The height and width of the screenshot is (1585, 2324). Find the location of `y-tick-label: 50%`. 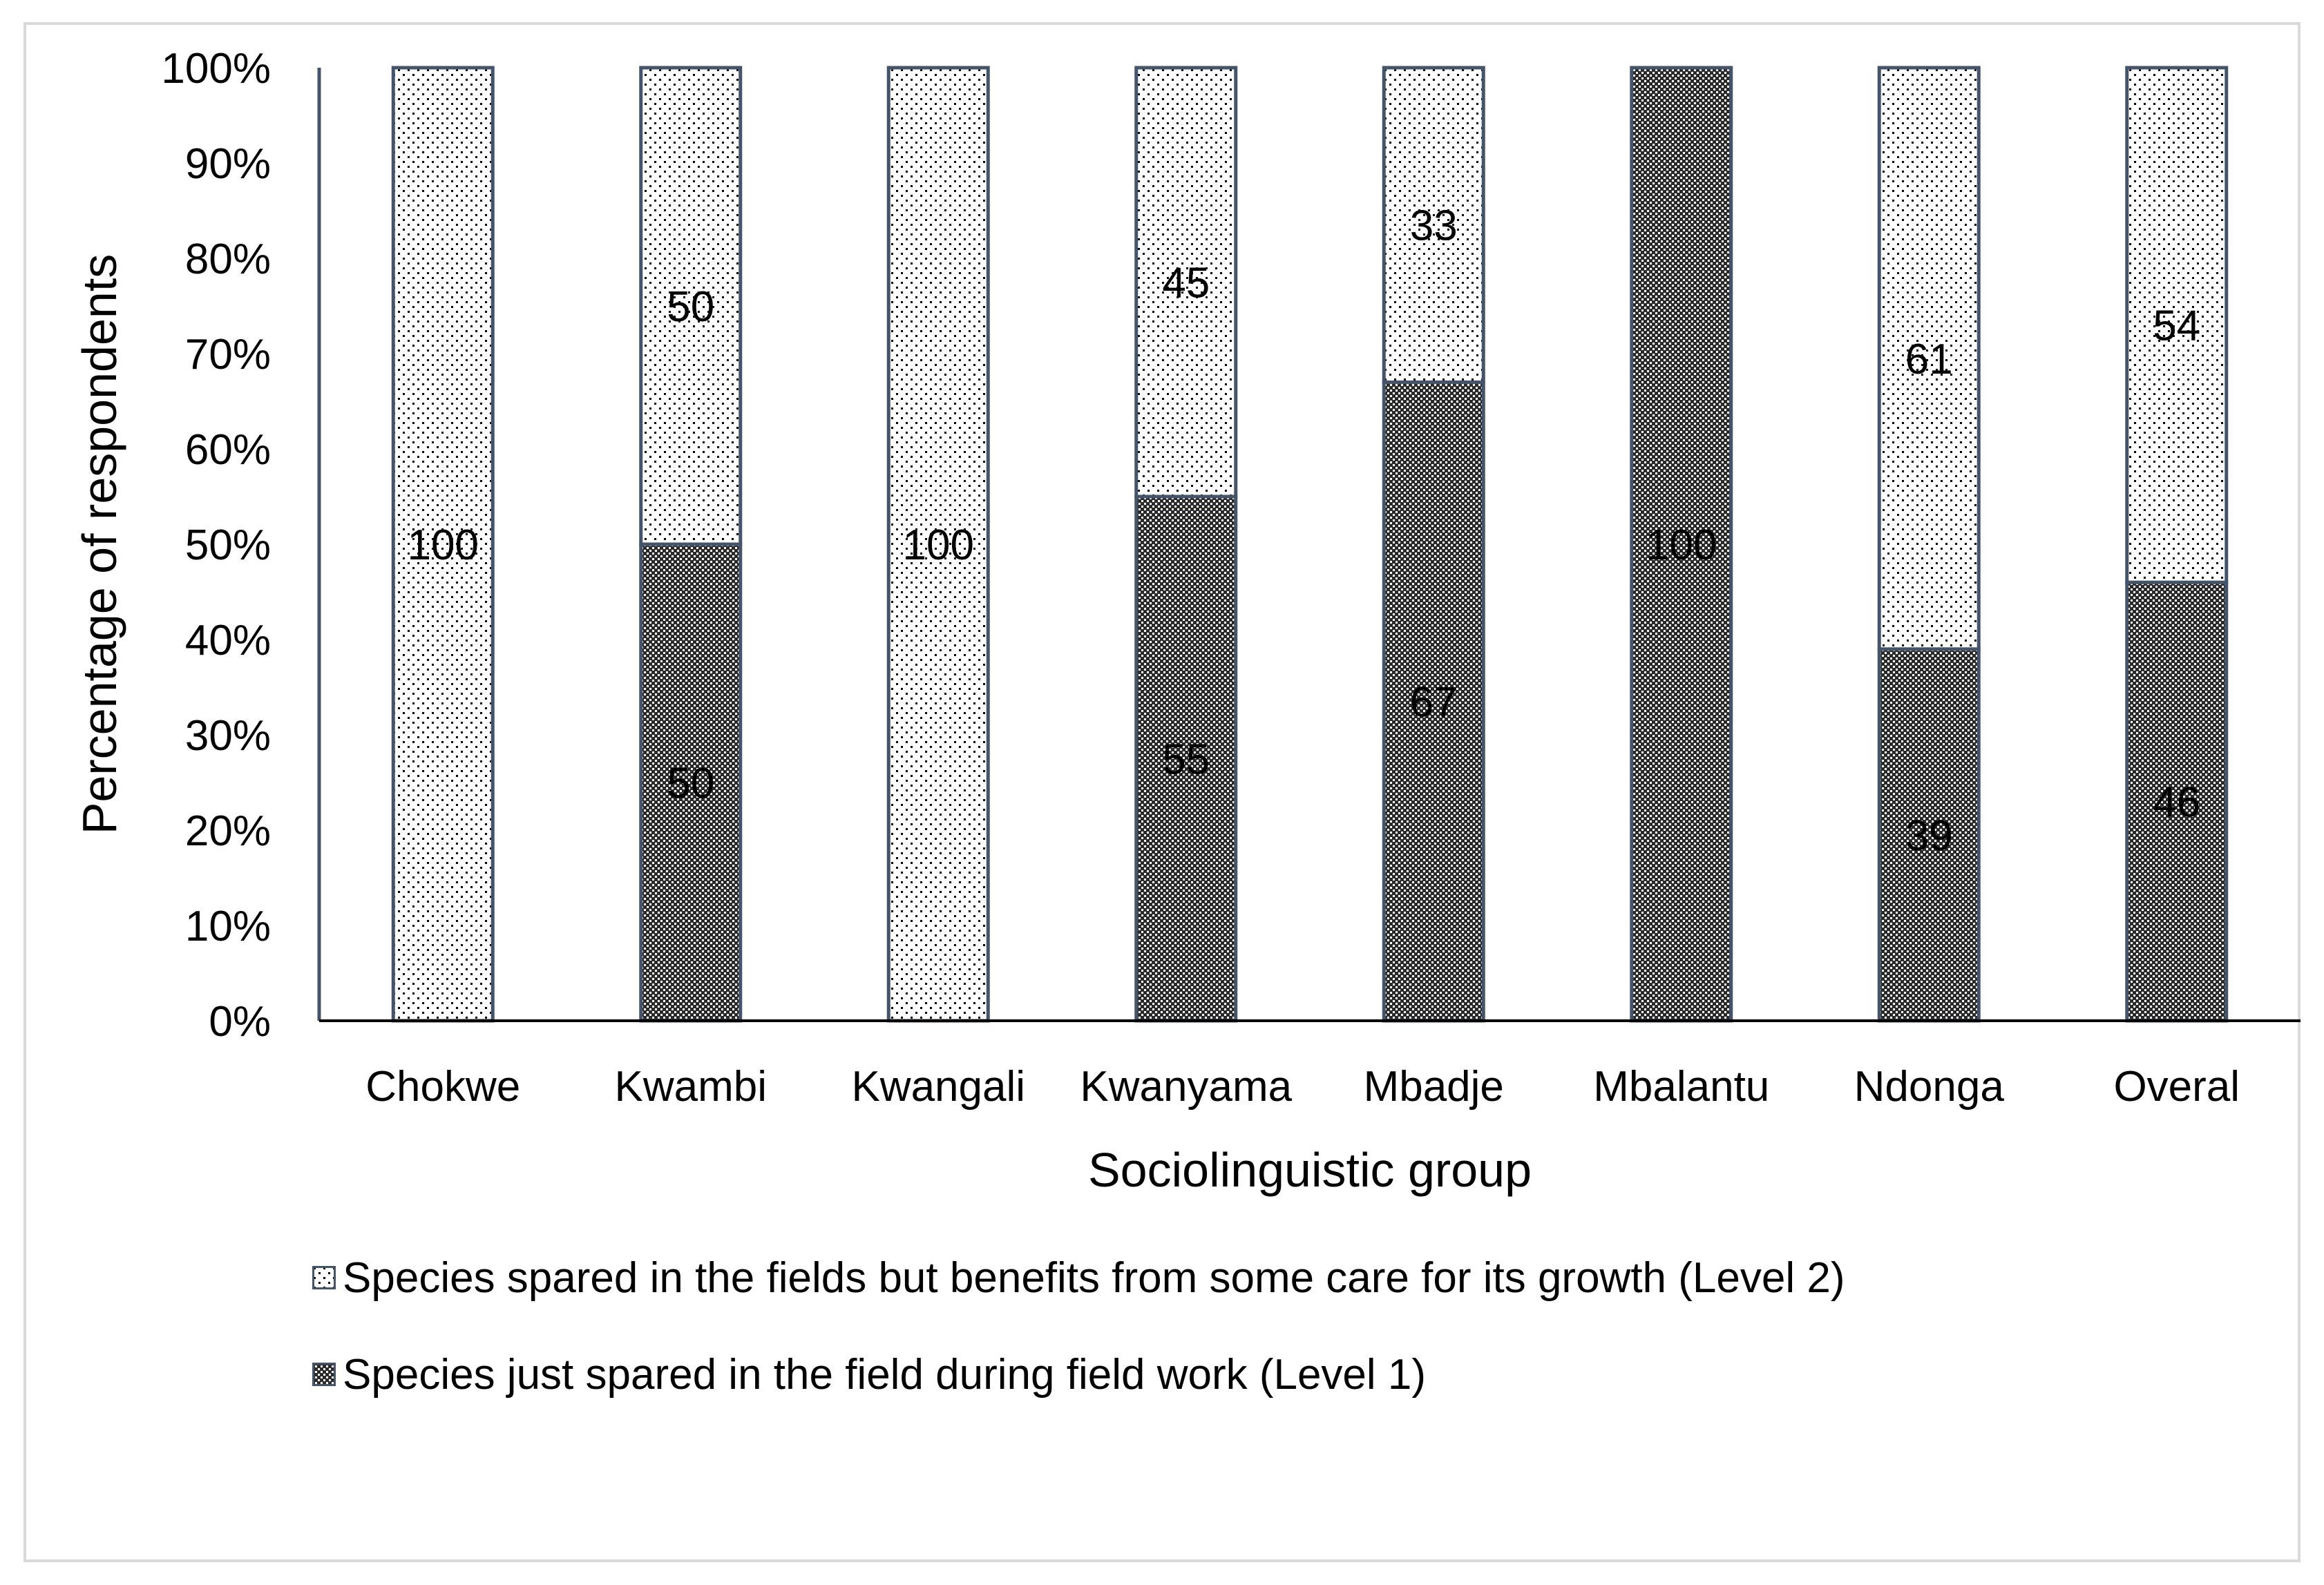

y-tick-label: 50% is located at coordinates (228, 545).